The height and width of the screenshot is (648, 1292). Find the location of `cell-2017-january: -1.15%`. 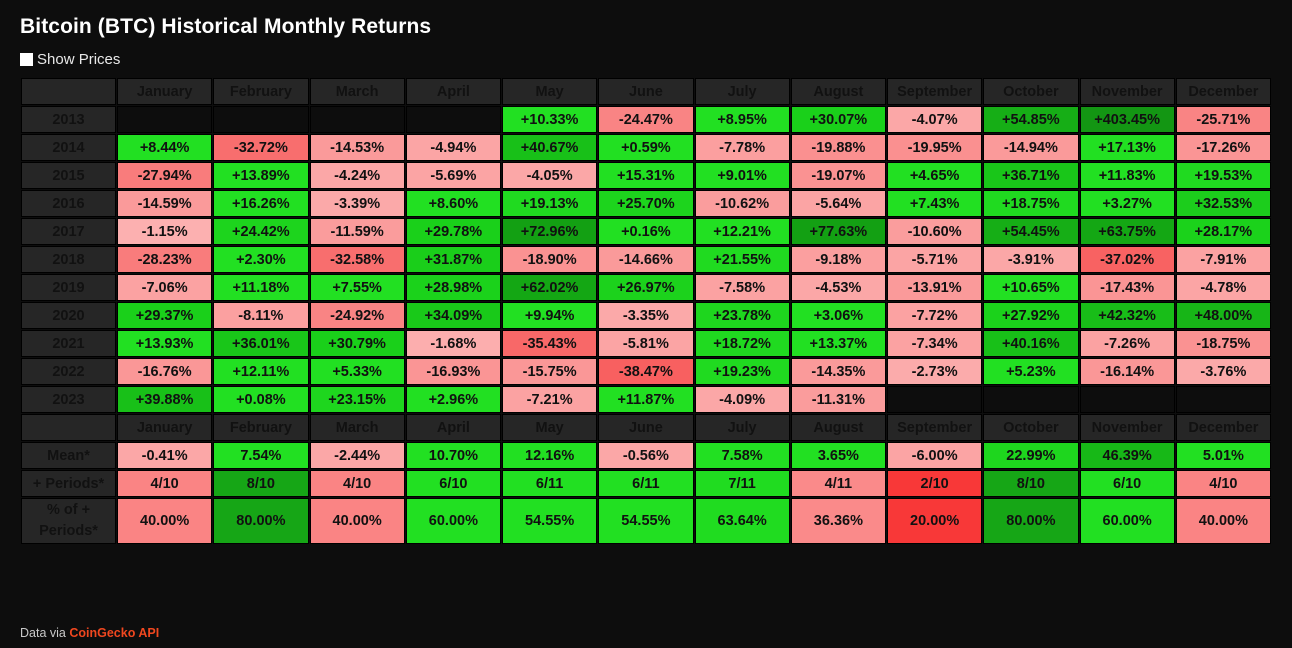

cell-2017-january: -1.15% is located at coordinates (165, 231).